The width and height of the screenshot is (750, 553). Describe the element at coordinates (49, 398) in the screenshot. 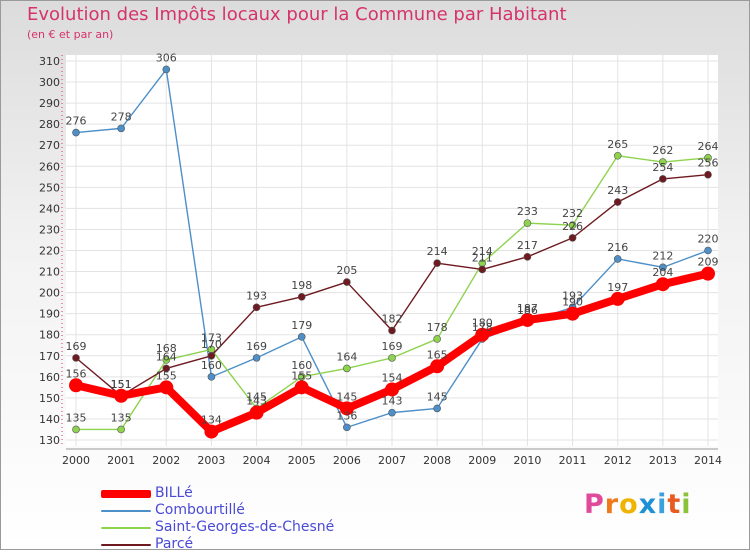

I see `y-tick-label: 150` at that location.